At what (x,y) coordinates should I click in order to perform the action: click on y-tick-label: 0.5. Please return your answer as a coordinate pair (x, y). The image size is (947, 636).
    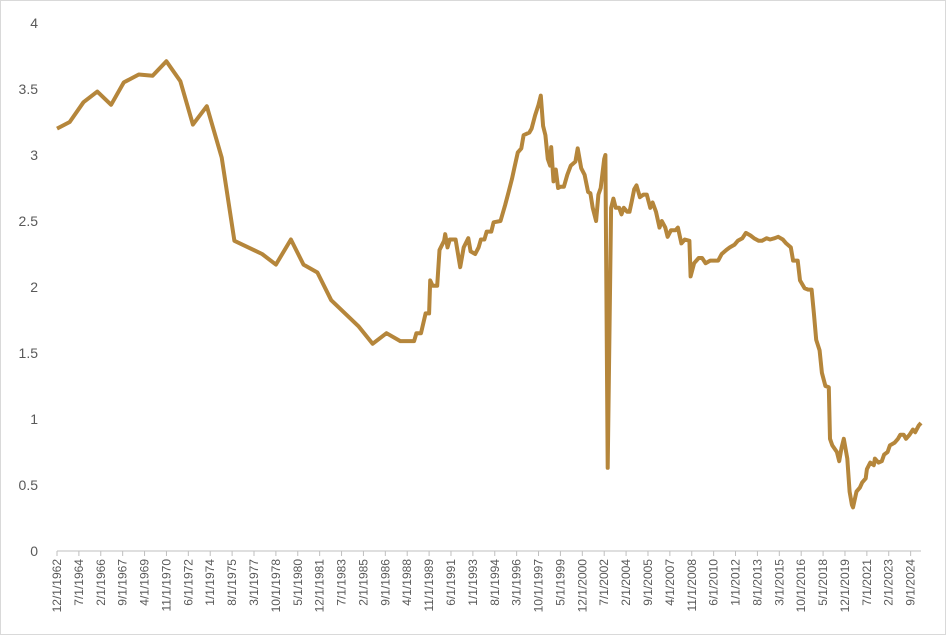
    Looking at the image, I should click on (29, 485).